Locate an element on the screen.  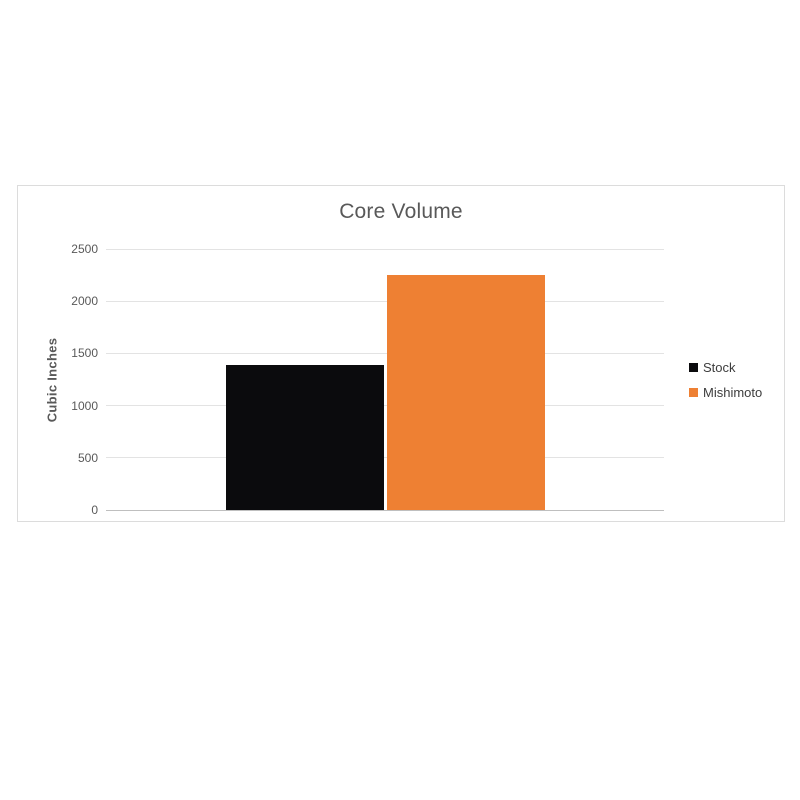
y-axis-ticks: 0 500 1000 1500 2000 2500 is located at coordinates (58, 379).